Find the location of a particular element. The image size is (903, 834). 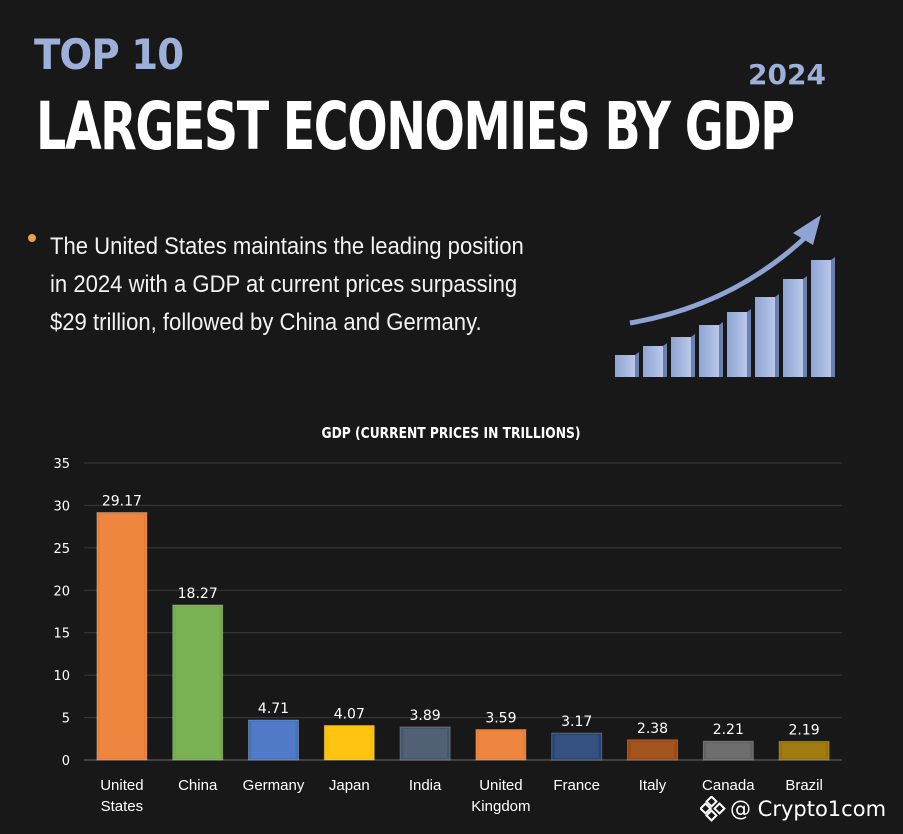

watermark: @ Crypto1com is located at coordinates (793, 809).